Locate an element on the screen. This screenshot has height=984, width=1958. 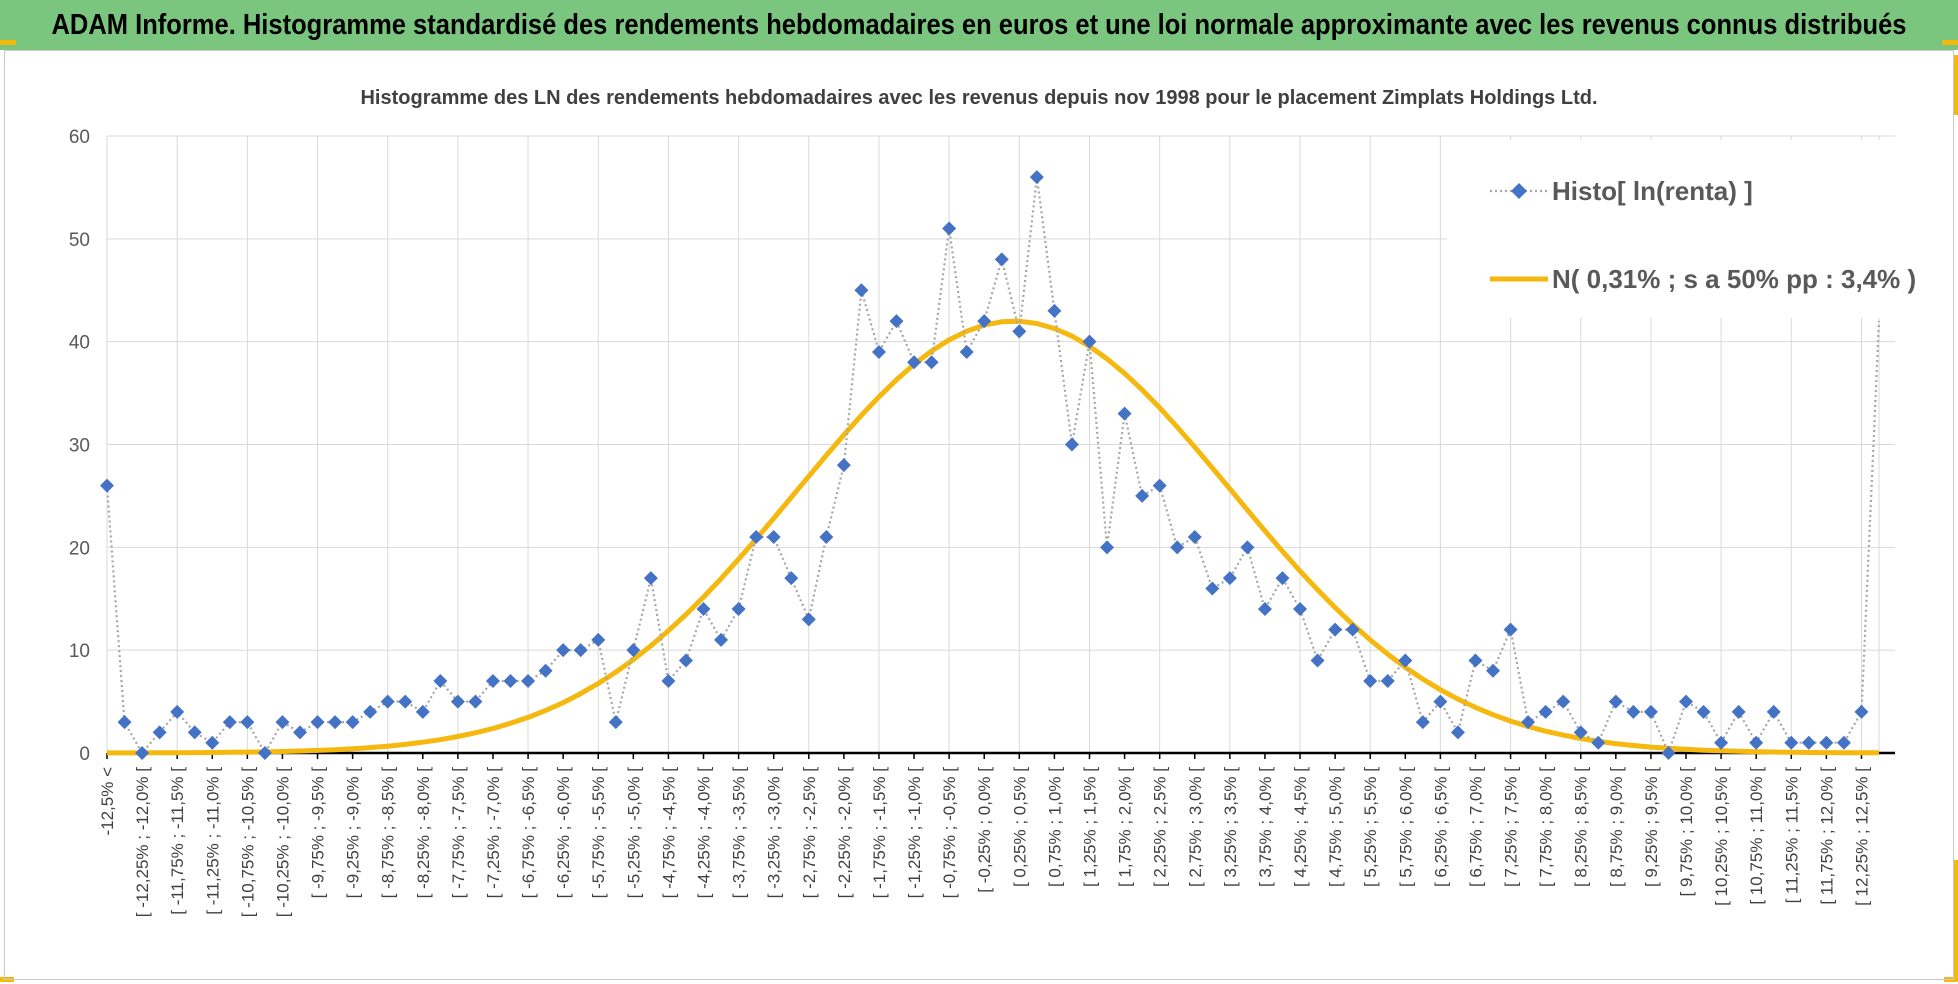
legend-normal-label: N( 0,31% ; s a 50% pp : 3,4% ) is located at coordinates (1734, 279).